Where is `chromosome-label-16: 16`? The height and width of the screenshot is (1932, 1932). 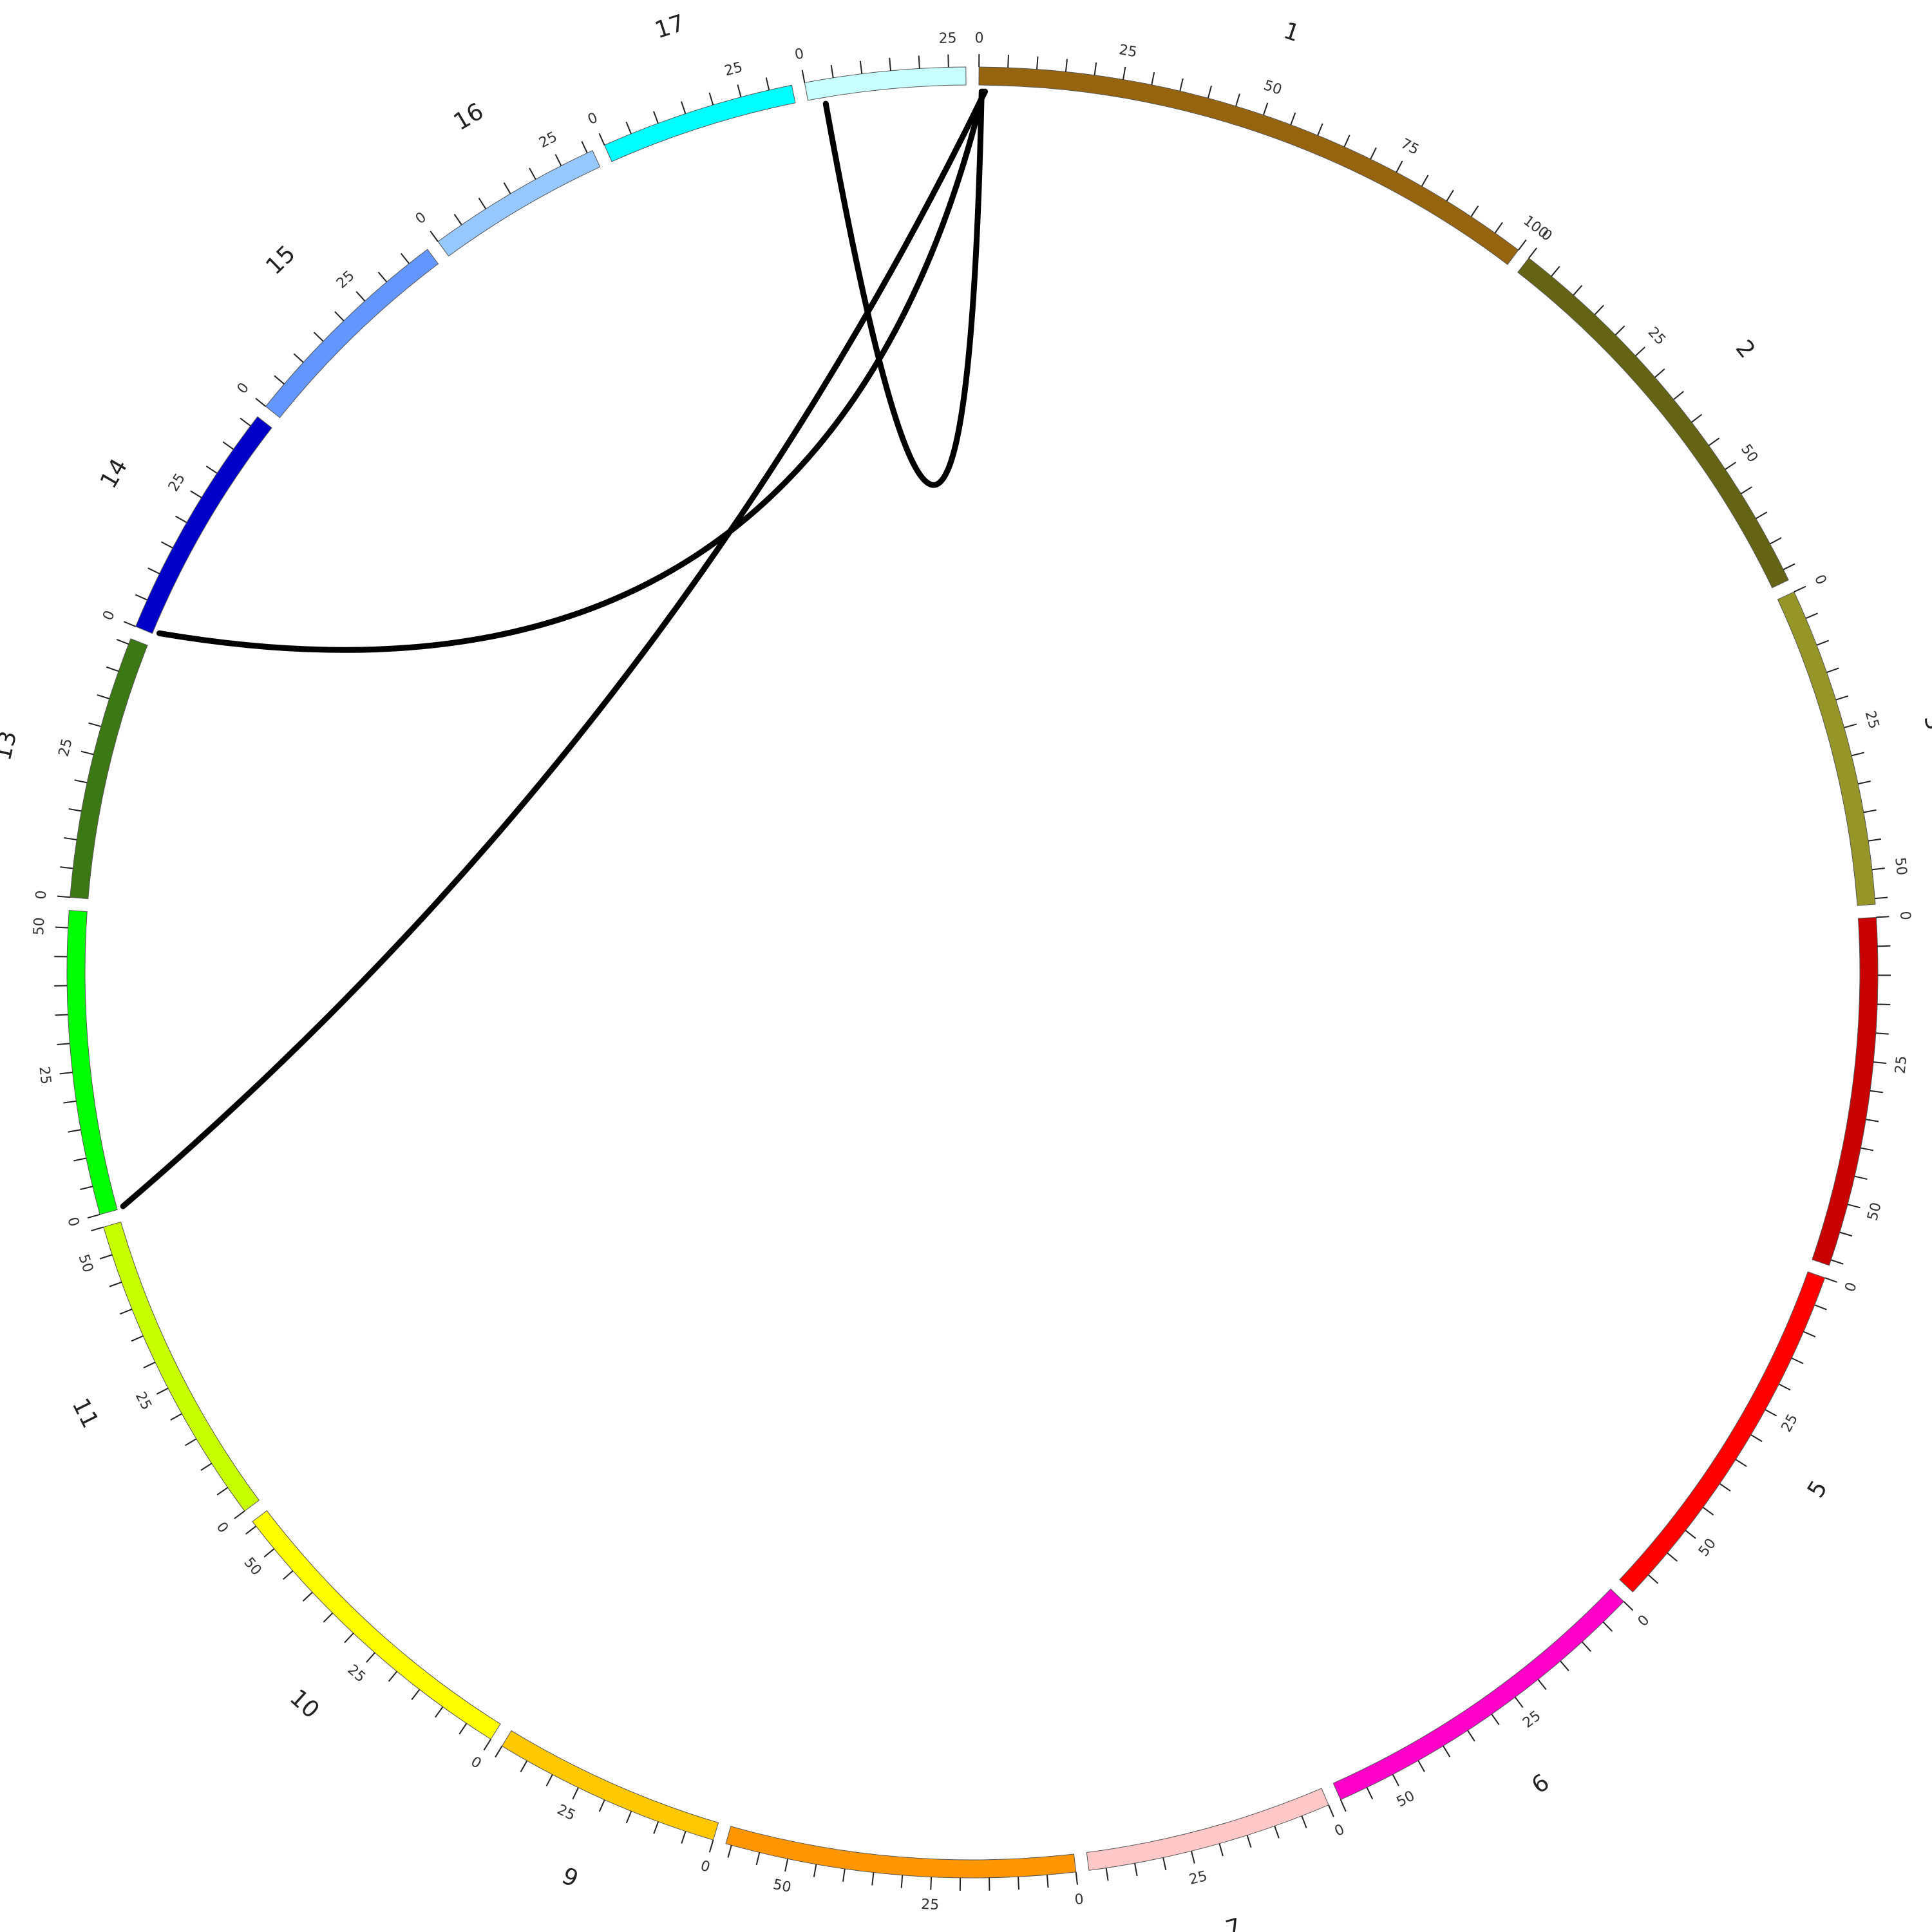
chromosome-label-16: 16 is located at coordinates (469, 117).